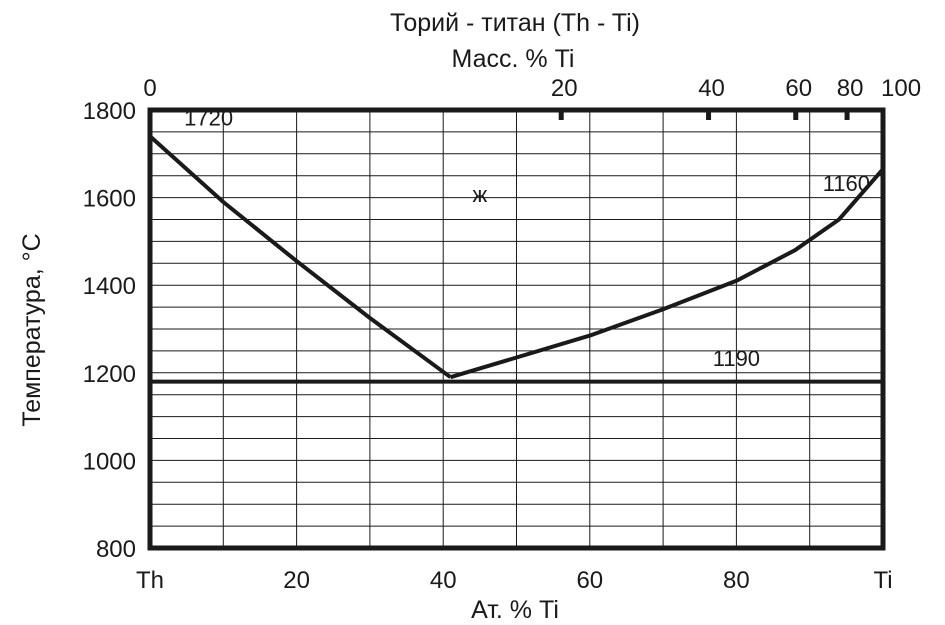 The width and height of the screenshot is (945, 625). What do you see at coordinates (515, 23) in the screenshot?
I see `chart-title: Торий - титан (Th - Ti)` at bounding box center [515, 23].